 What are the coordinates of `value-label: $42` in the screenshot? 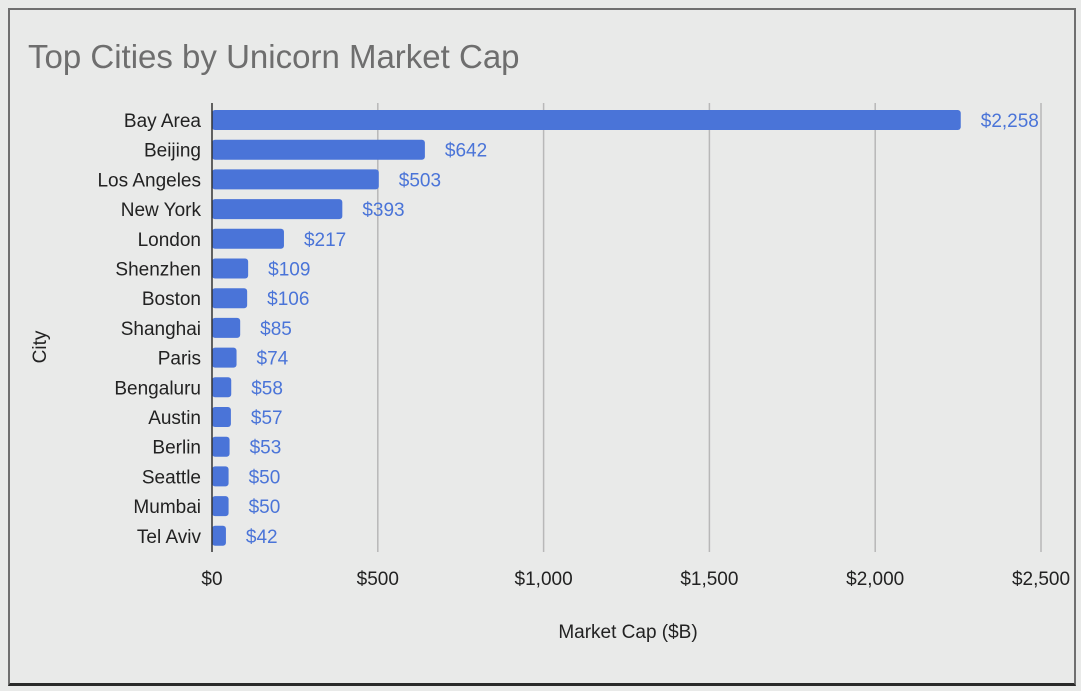 It's located at (262, 537).